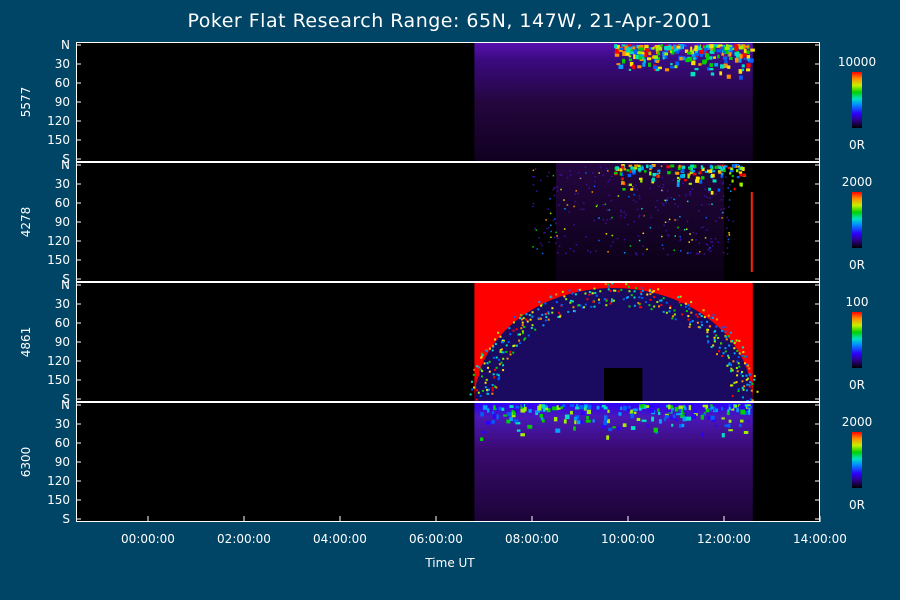 The image size is (900, 600). I want to click on y-tick-label: 30, so click(62, 304).